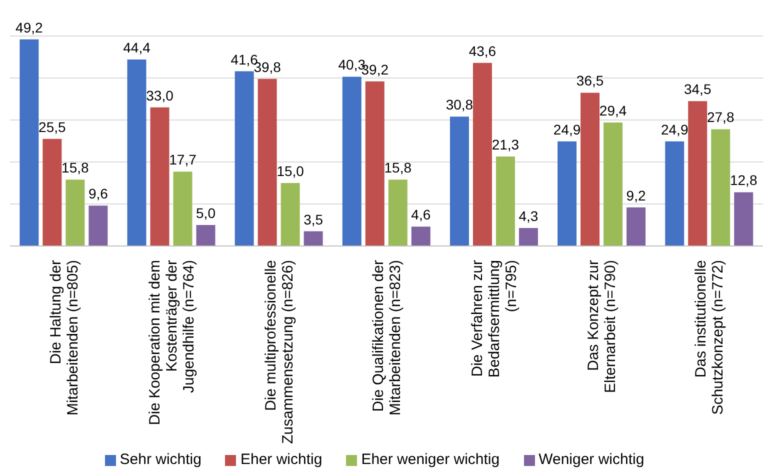 Image resolution: width=773 pixels, height=476 pixels. I want to click on data-label: 3,5, so click(314, 219).